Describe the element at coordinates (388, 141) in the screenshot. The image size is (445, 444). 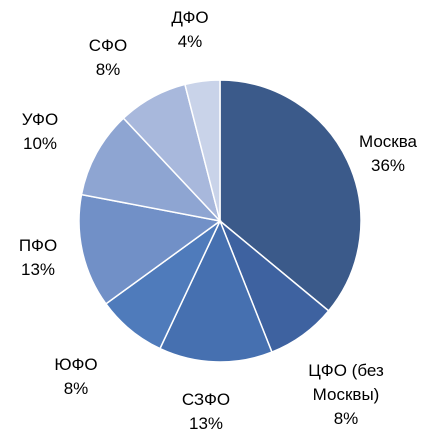
I see `category-label: Москва` at that location.